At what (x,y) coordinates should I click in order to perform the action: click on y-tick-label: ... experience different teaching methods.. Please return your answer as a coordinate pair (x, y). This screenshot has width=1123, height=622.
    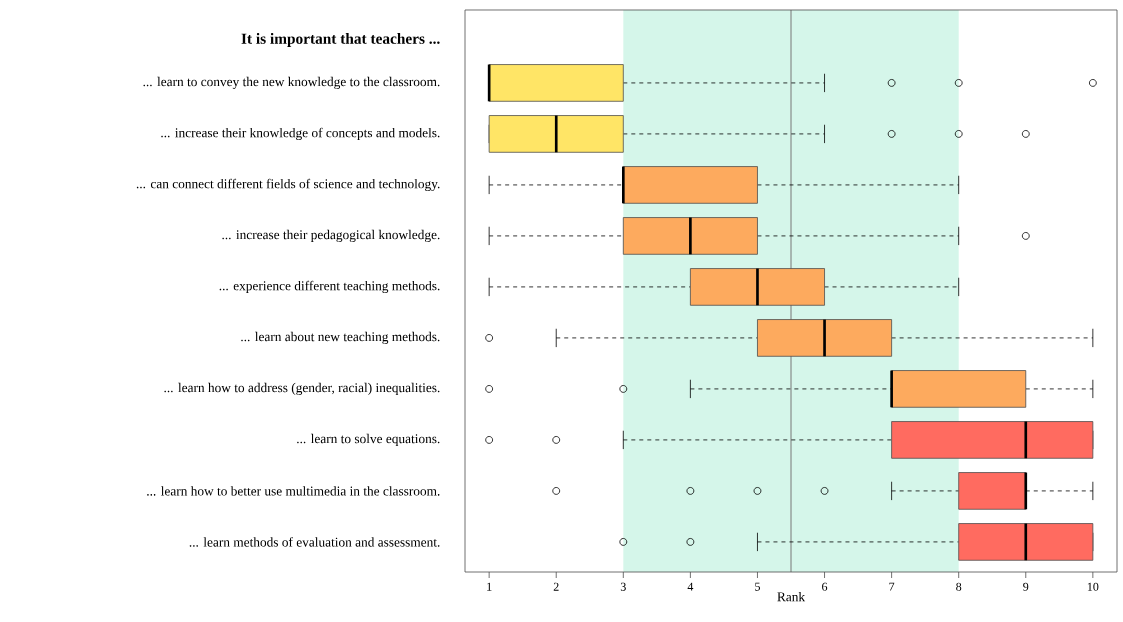
    Looking at the image, I should click on (329, 287).